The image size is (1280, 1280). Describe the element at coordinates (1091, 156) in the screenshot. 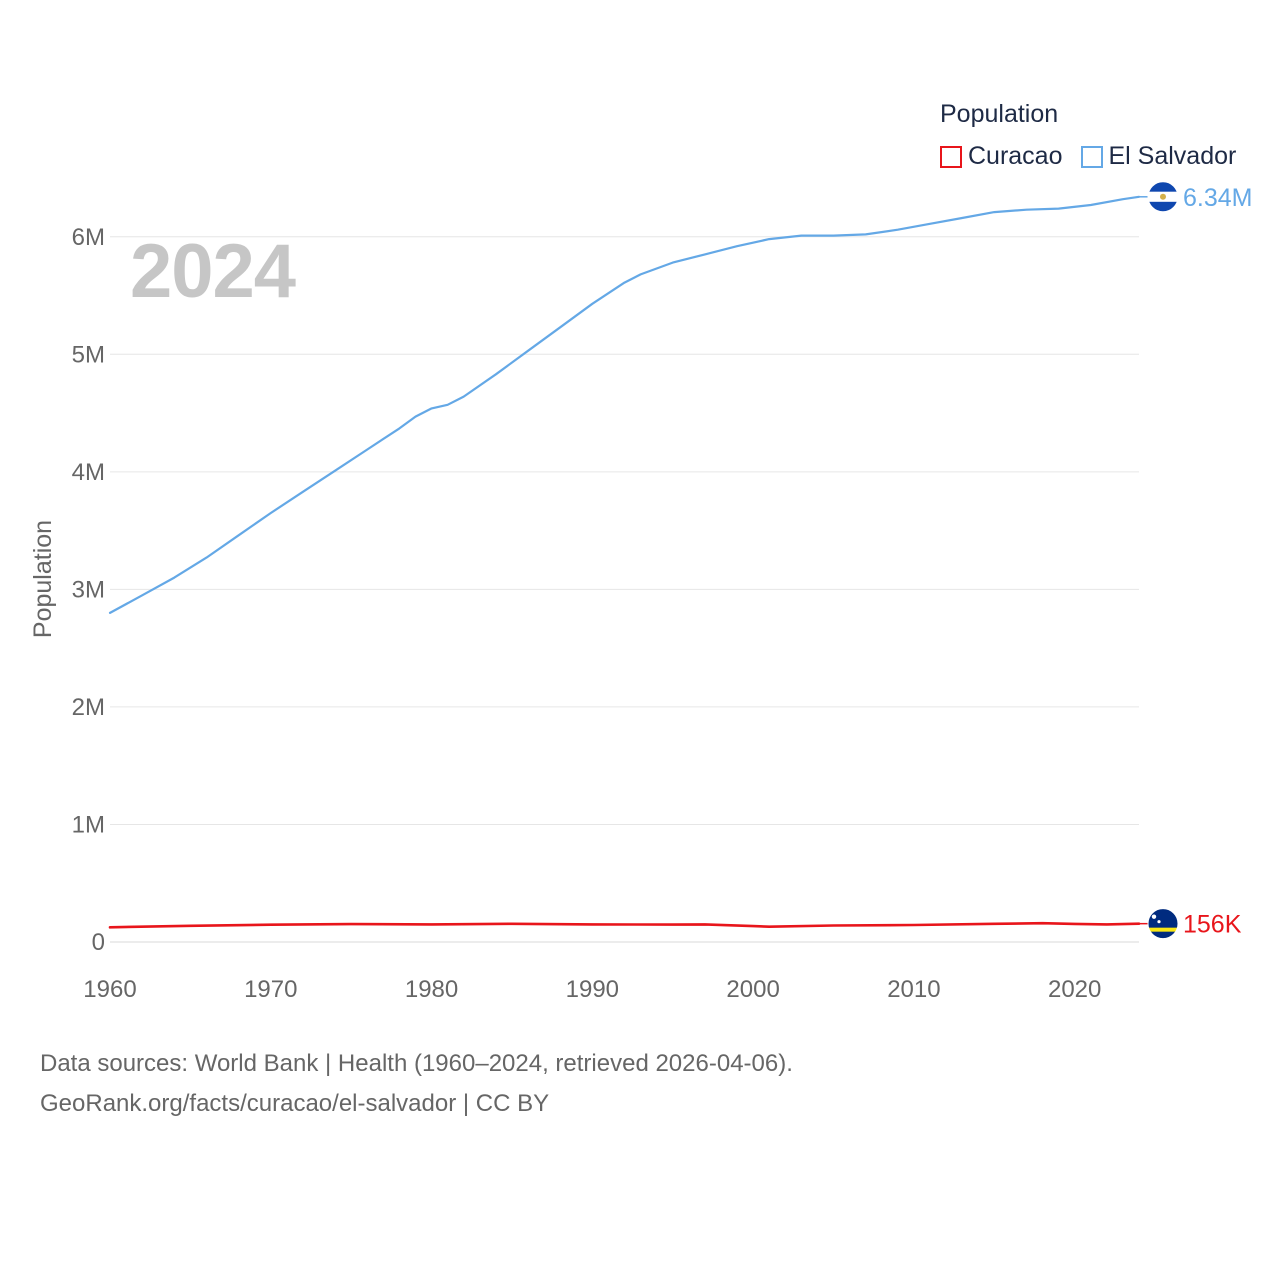

I see `legend-swatch-el-salvador` at that location.